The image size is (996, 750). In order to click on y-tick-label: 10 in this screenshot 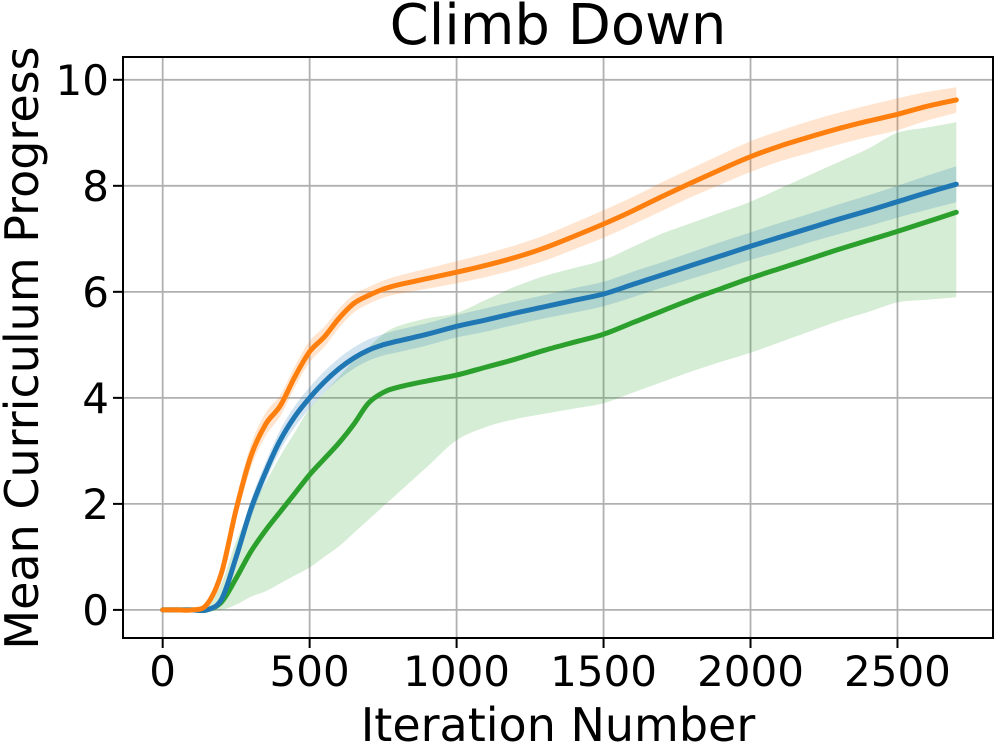, I will do `click(82, 80)`.